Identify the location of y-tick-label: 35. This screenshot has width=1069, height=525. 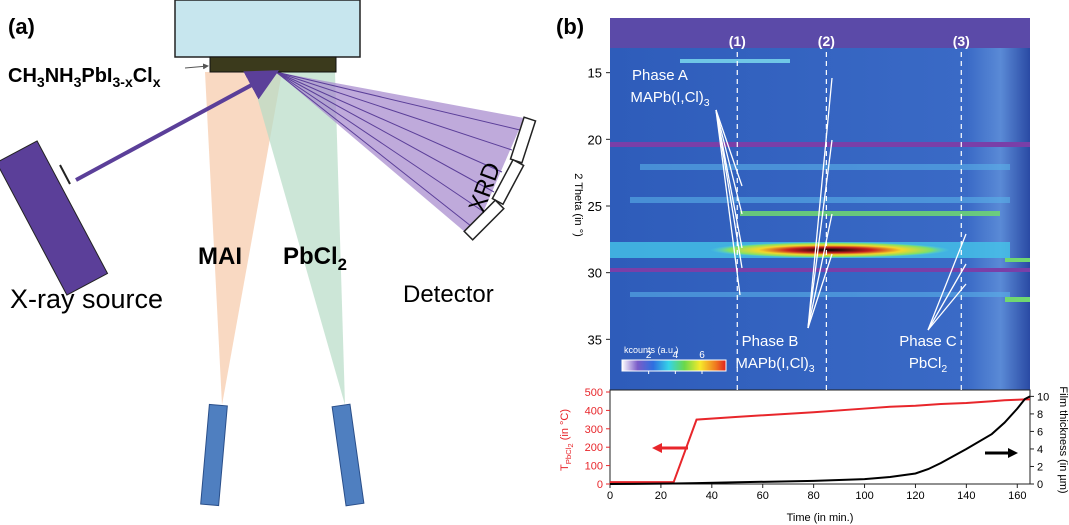
(595, 339).